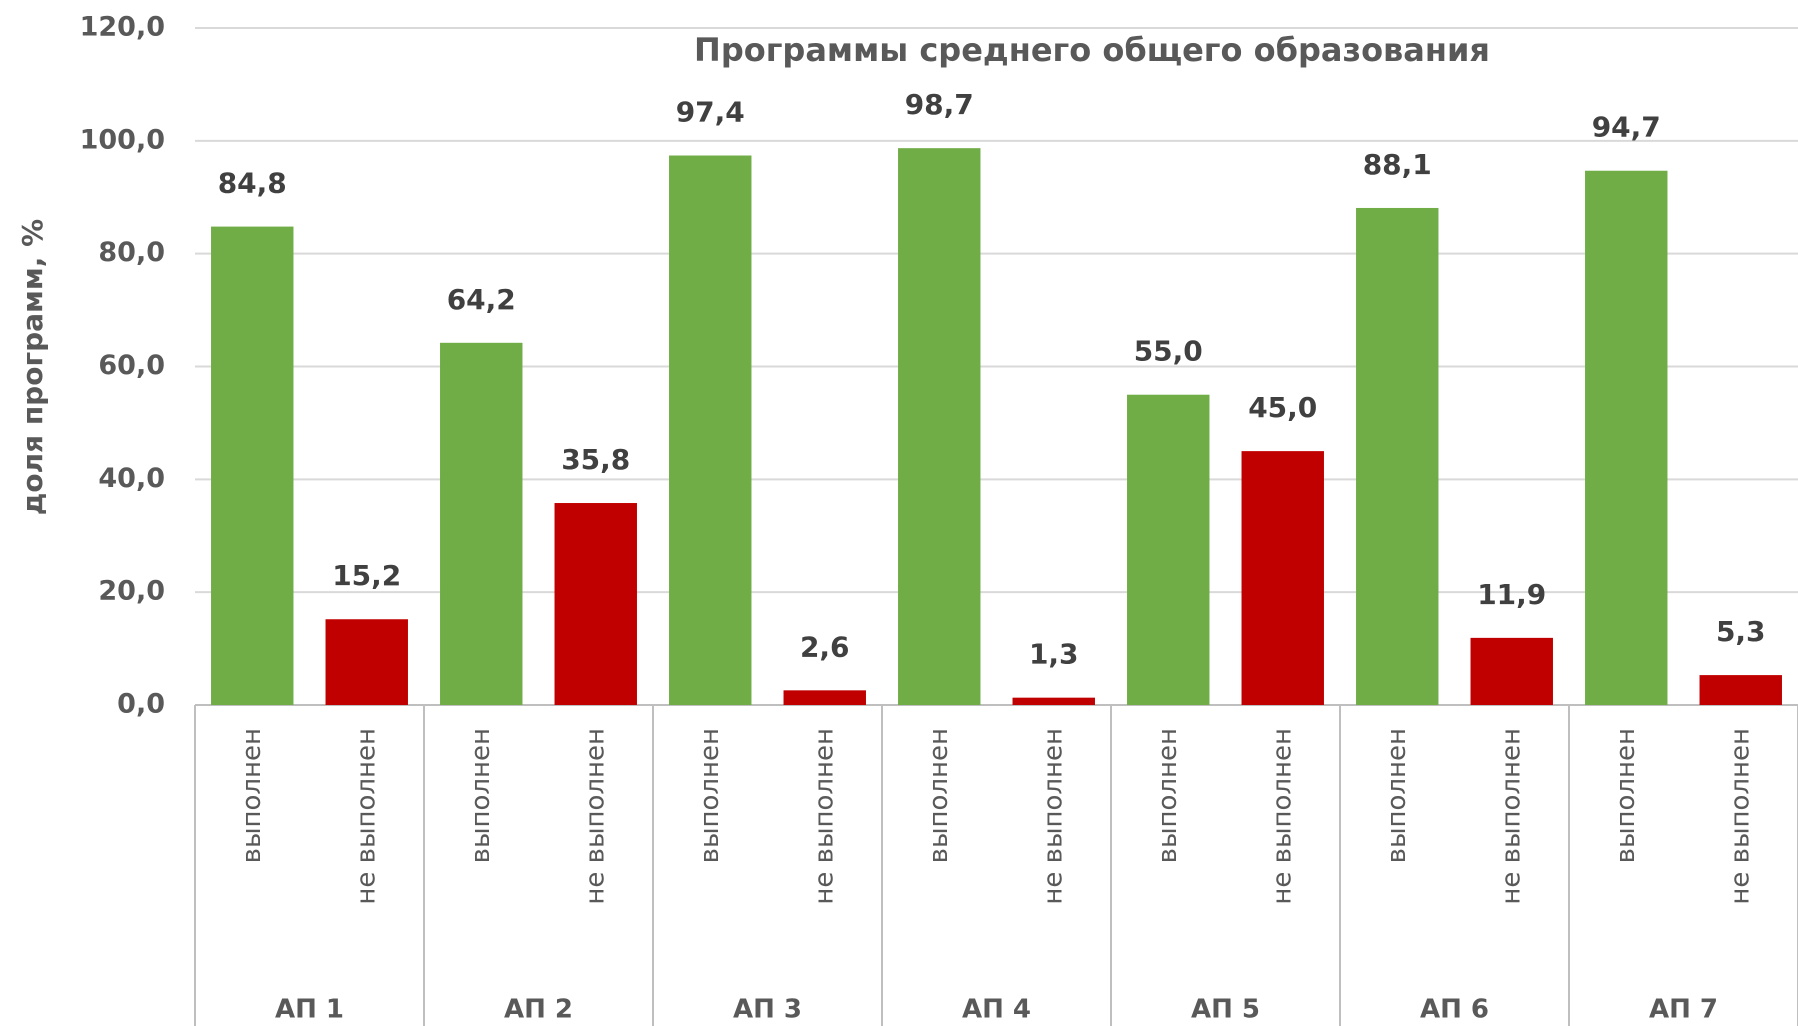 Image resolution: width=1798 pixels, height=1026 pixels. Describe the element at coordinates (1454, 1010) in the screenshot. I see `group-label: АП 6` at that location.